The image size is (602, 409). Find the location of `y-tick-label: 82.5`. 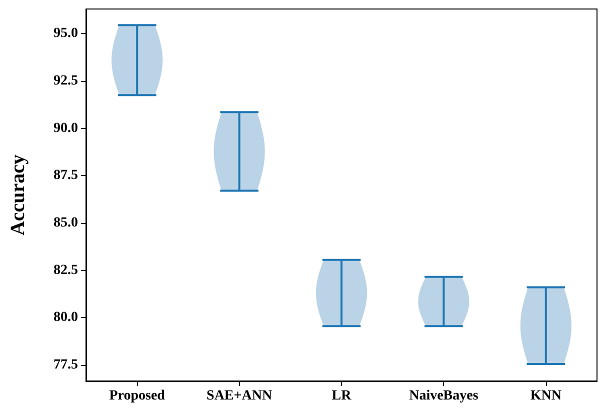

y-tick-label: 82.5 is located at coordinates (66, 270).